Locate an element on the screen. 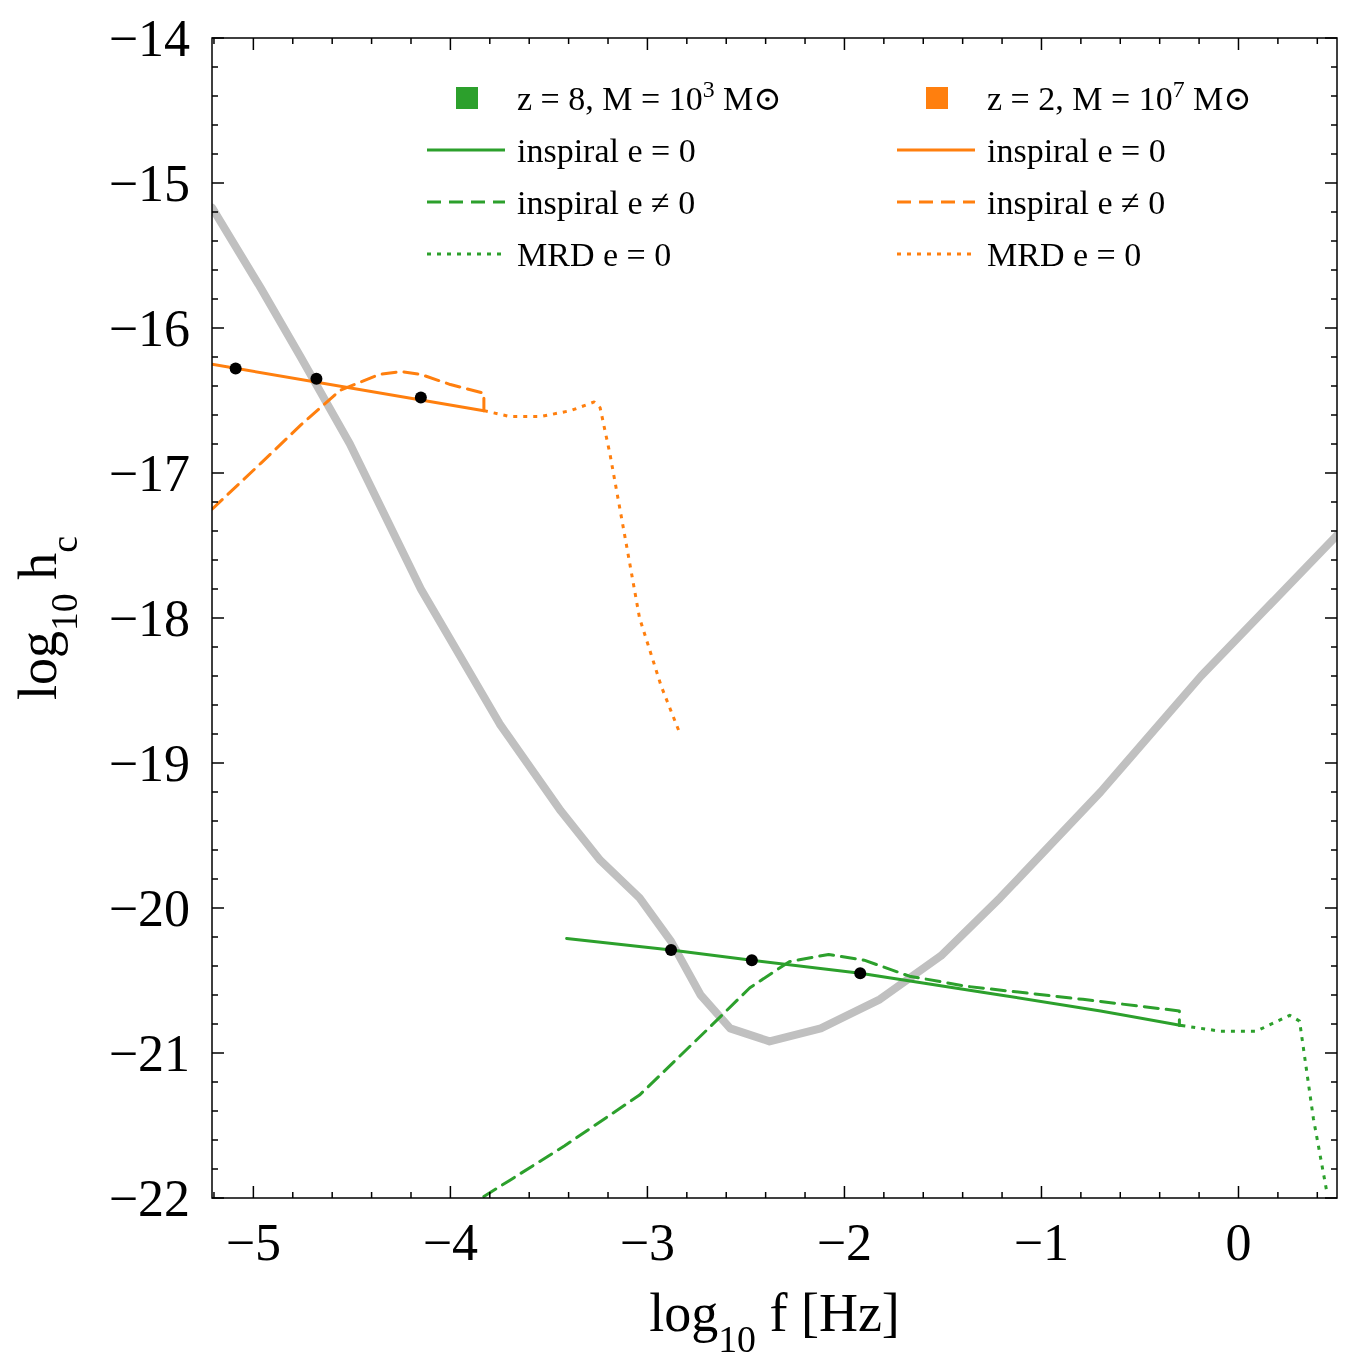 The height and width of the screenshot is (1365, 1353). y-tick-label: −21 is located at coordinates (149, 1054).